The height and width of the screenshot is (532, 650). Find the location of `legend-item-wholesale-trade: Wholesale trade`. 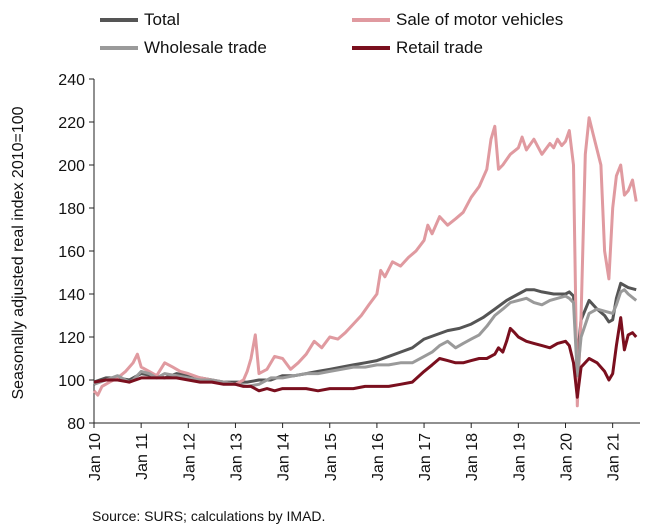

legend-item-wholesale-trade: Wholesale trade is located at coordinates (183, 48).